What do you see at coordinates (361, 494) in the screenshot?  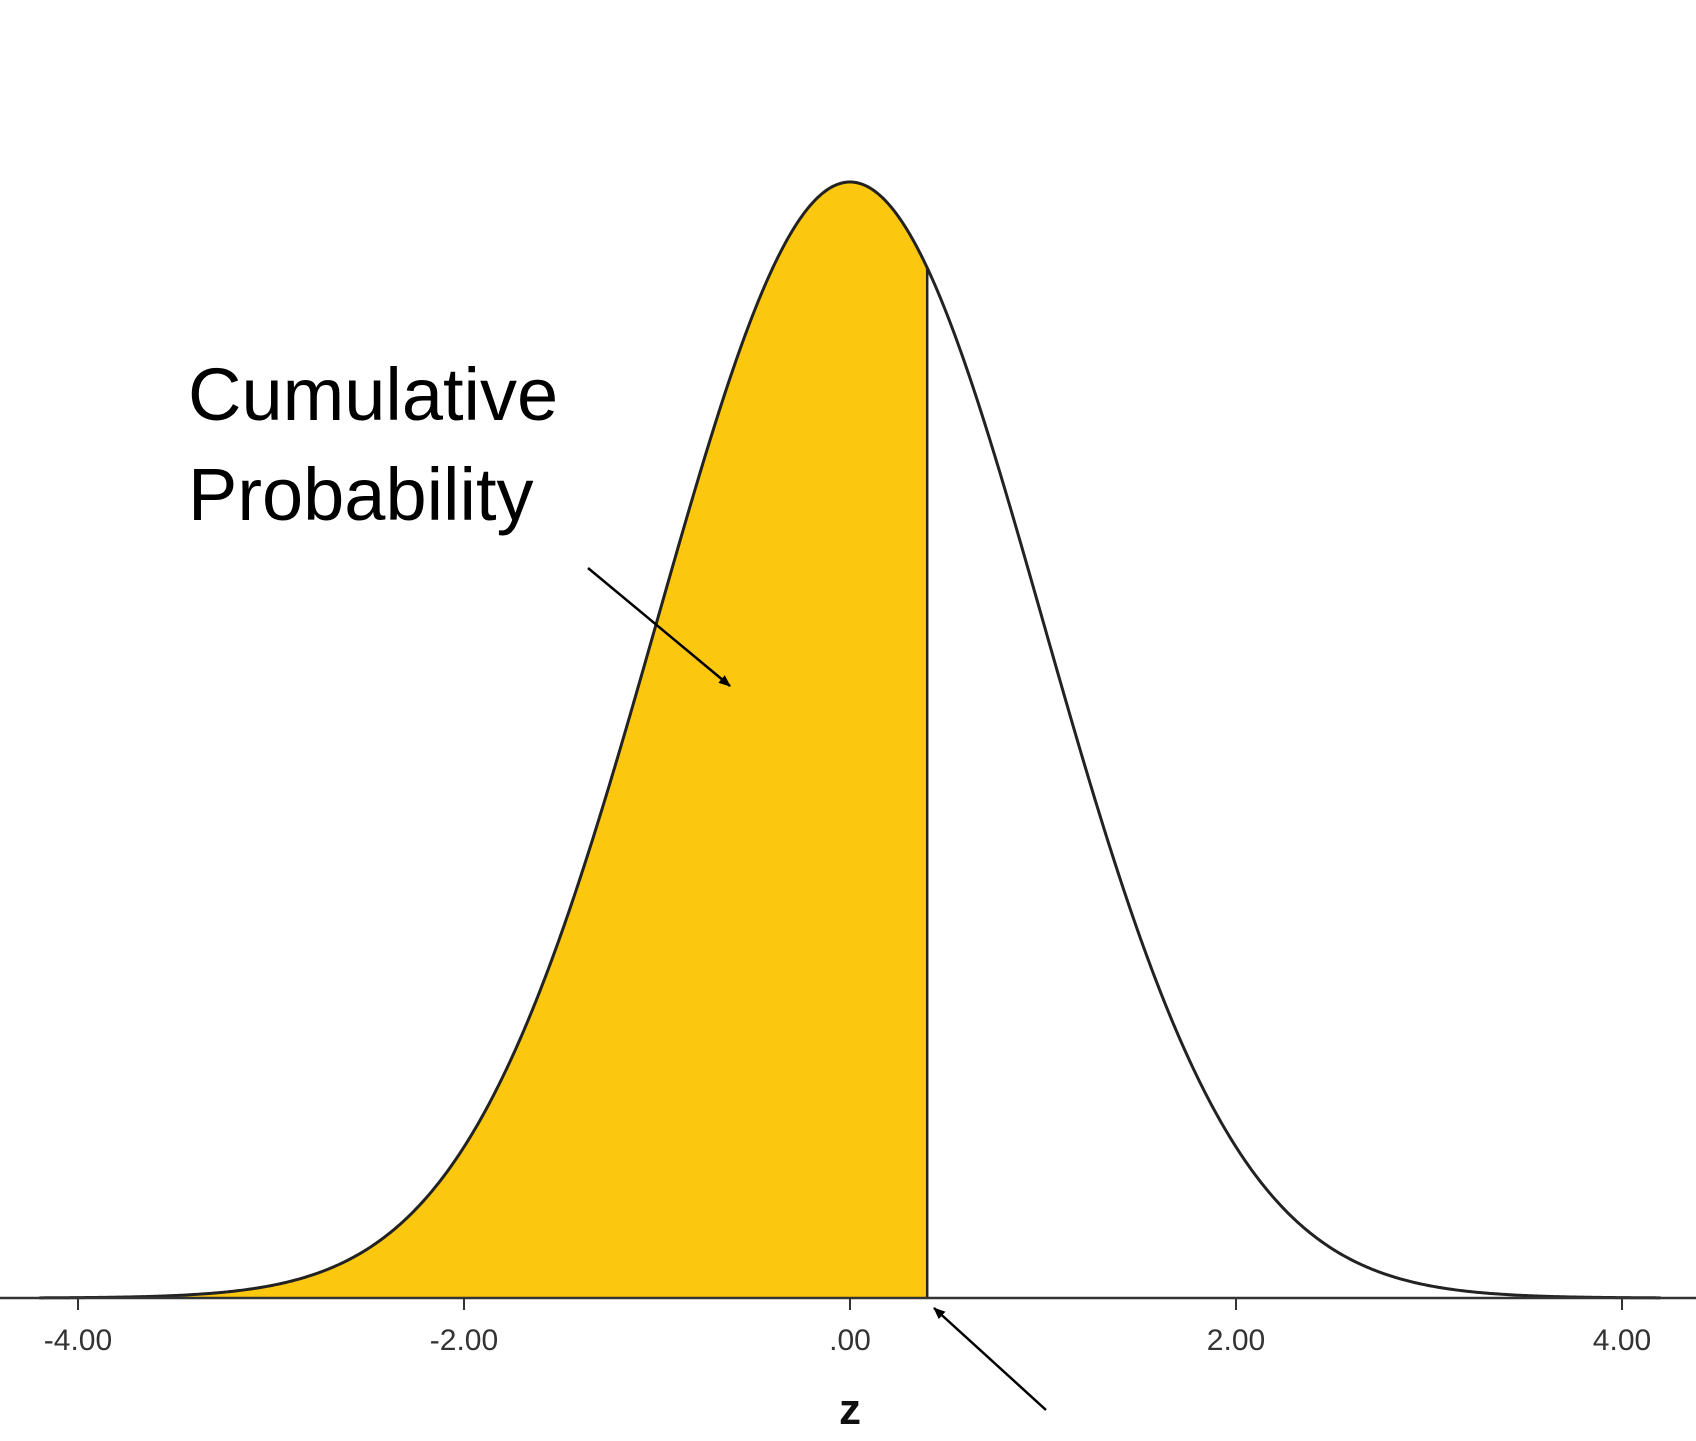 I see `annotation-line-2: Probability` at bounding box center [361, 494].